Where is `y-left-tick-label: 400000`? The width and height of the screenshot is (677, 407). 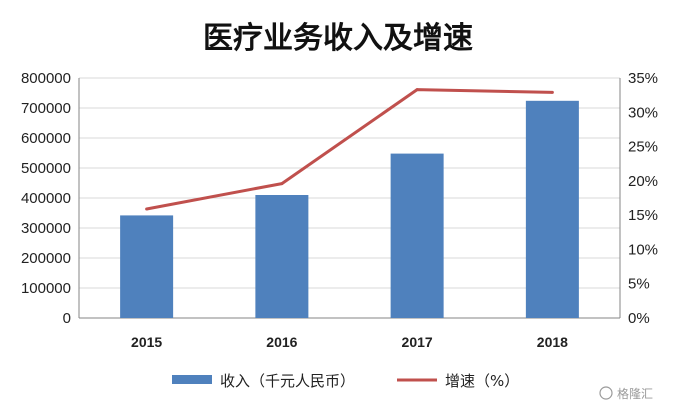 y-left-tick-label: 400000 is located at coordinates (46, 198).